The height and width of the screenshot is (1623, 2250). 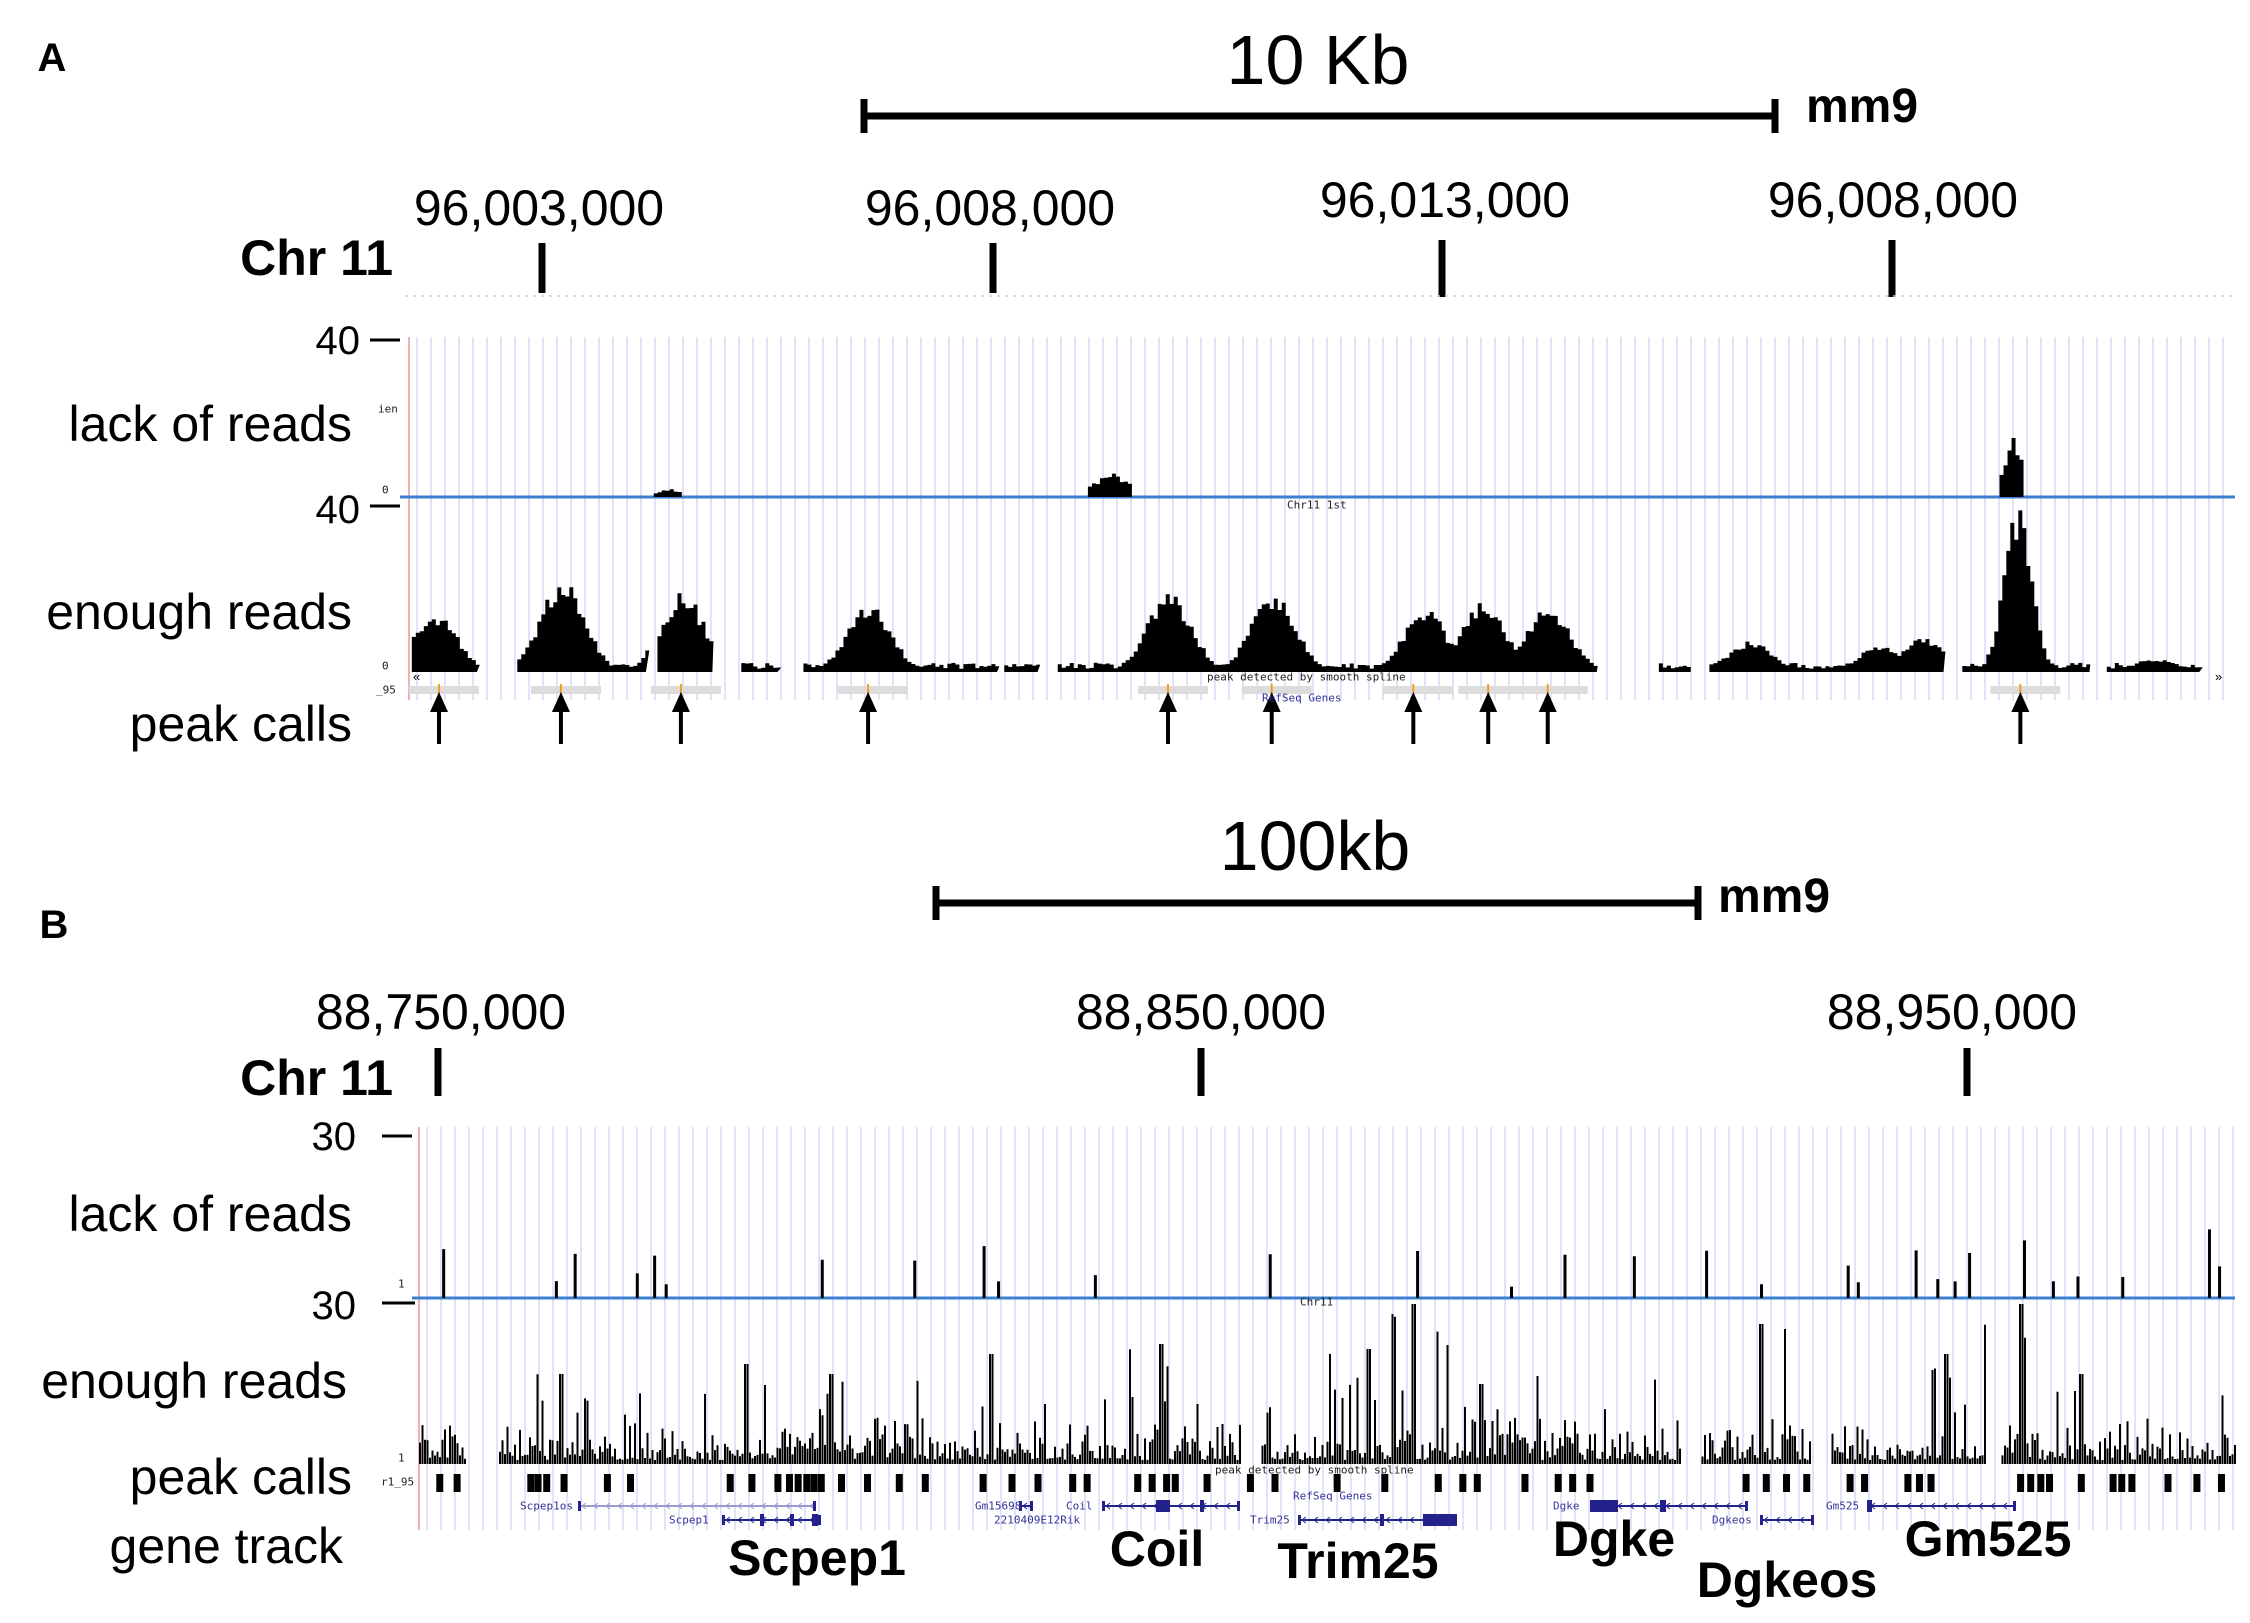 What do you see at coordinates (1270, 1520) in the screenshot?
I see `small-gene-label-trim25: Trim25` at bounding box center [1270, 1520].